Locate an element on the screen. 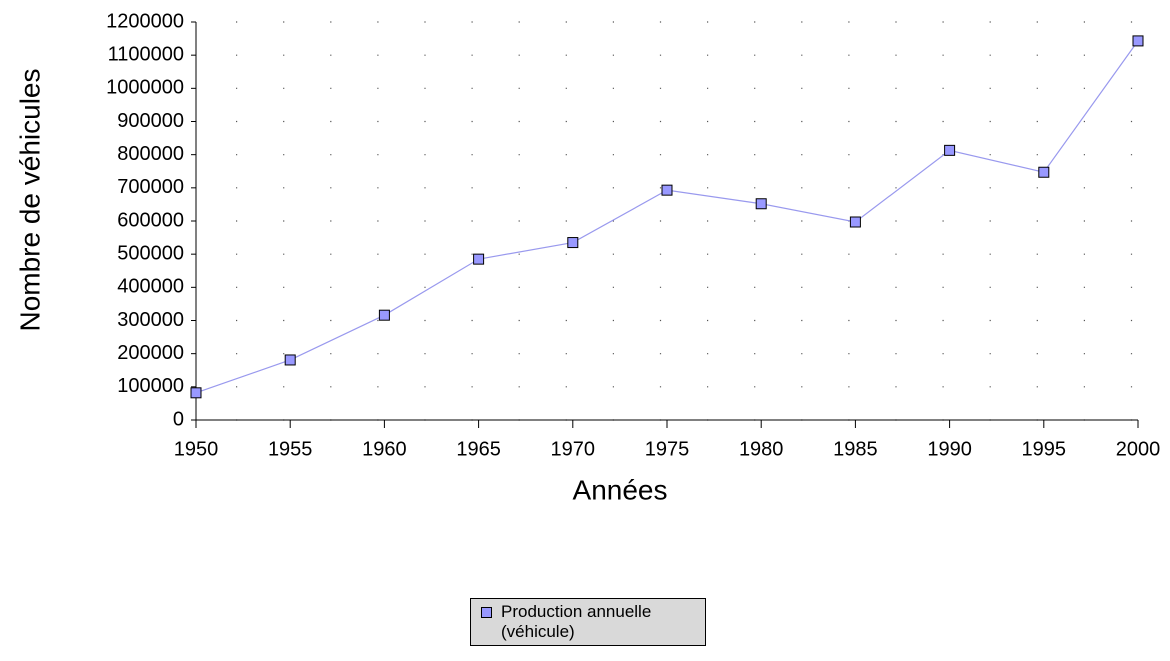 The width and height of the screenshot is (1170, 661). x-axis-label: Années is located at coordinates (620, 489).